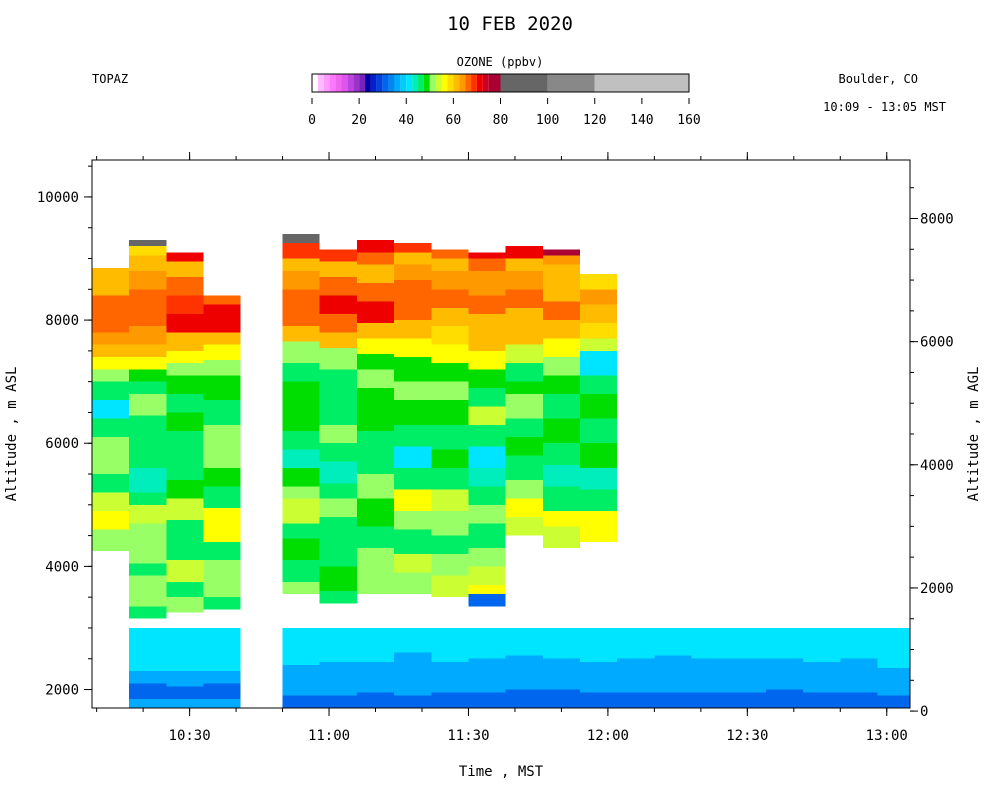 The width and height of the screenshot is (1000, 800). Describe the element at coordinates (504, 100) in the screenshot. I see `colorbar: 0 20 40 60 80 100 120 140 160` at that location.